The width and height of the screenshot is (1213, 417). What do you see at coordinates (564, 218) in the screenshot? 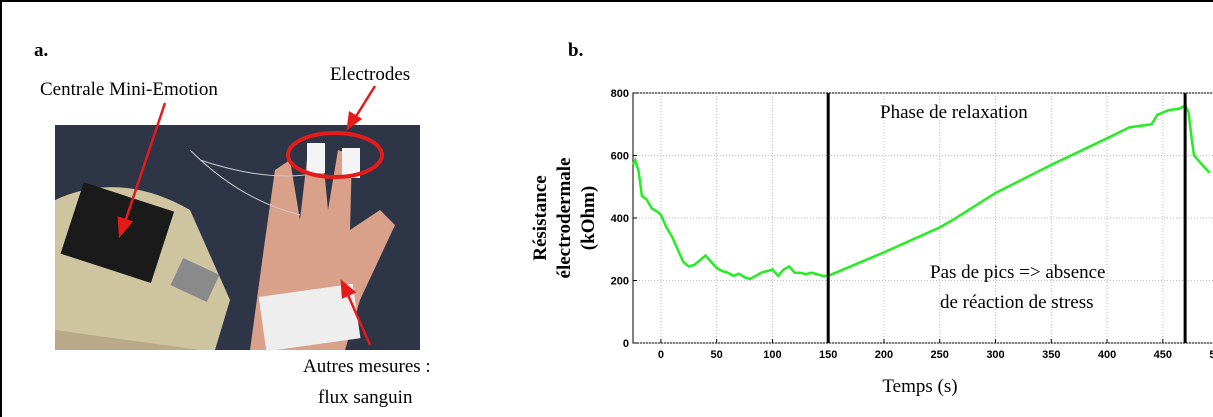
I see `y-axis-title: électrodermale` at bounding box center [564, 218].